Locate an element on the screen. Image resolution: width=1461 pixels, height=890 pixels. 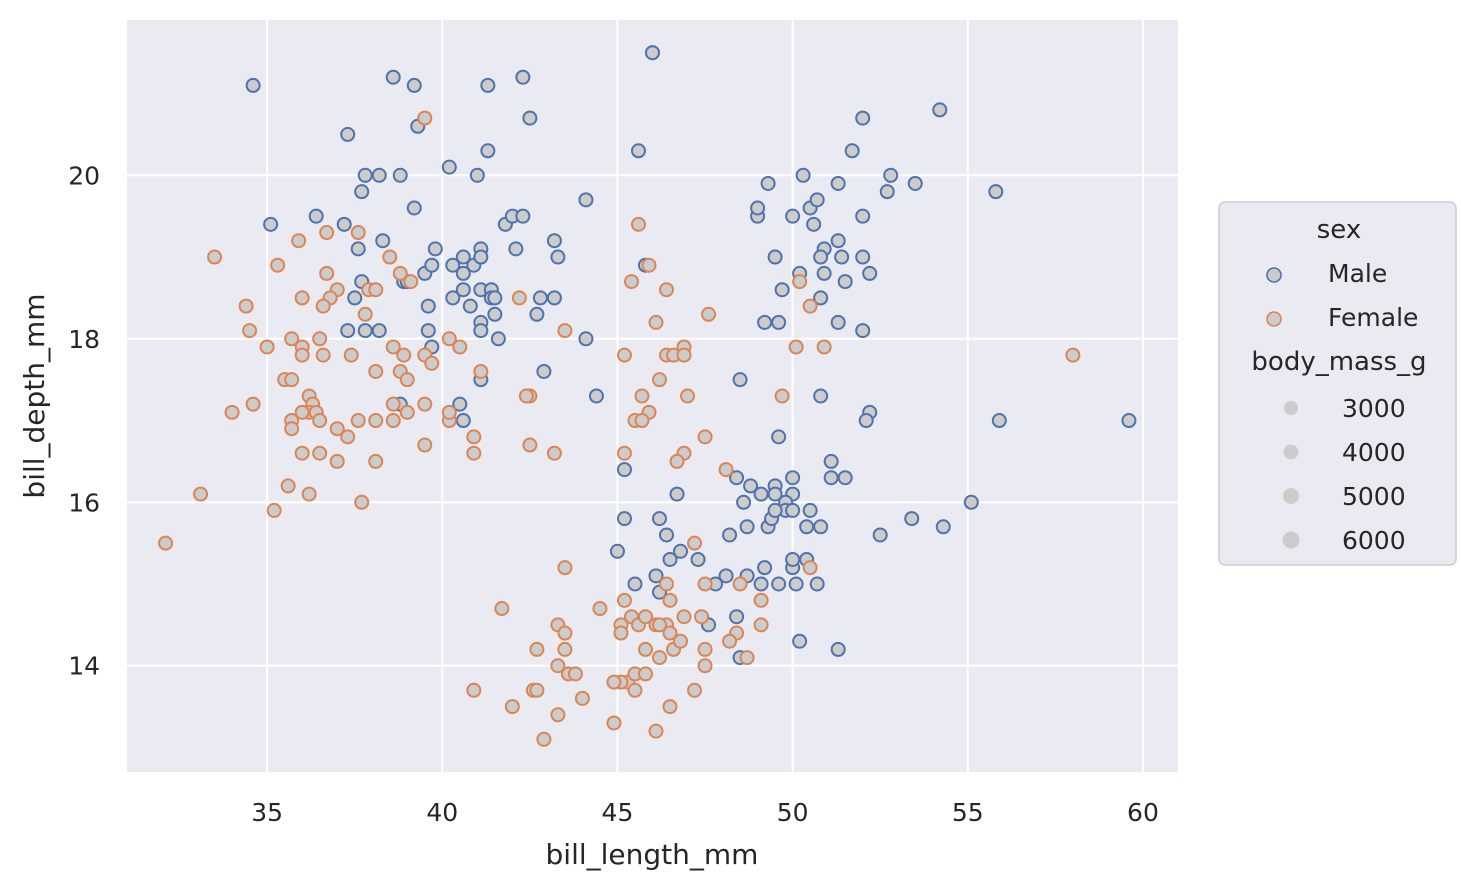
x-tick-label: 60 is located at coordinates (1143, 812).